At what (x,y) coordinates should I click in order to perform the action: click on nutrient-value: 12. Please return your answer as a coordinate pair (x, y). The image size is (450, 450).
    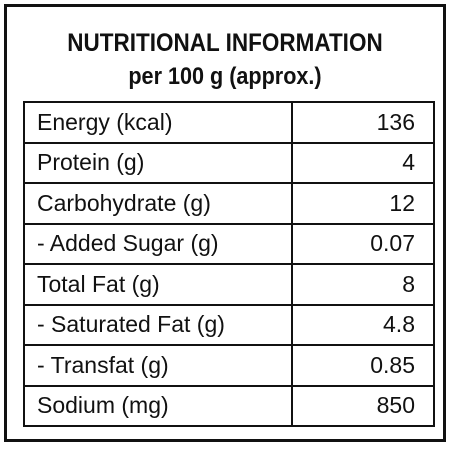
    Looking at the image, I should click on (363, 203).